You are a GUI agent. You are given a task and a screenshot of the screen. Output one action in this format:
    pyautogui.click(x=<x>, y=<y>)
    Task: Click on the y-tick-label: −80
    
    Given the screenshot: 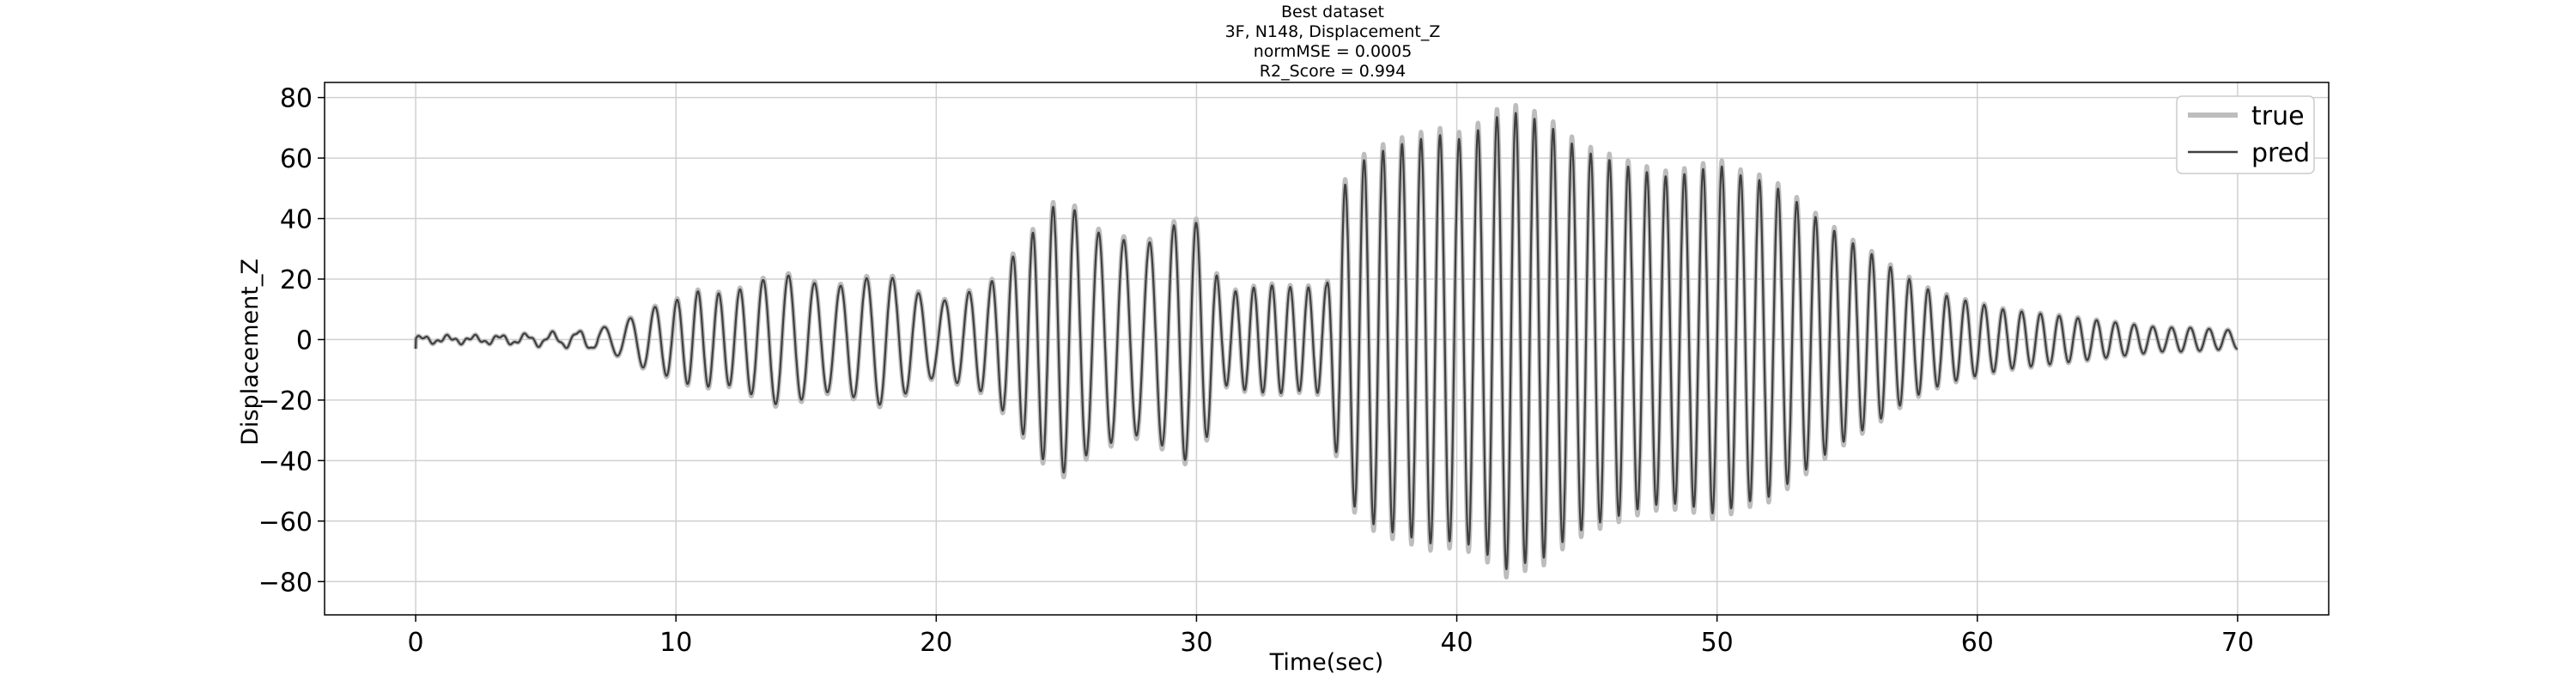 What is the action you would take?
    pyautogui.click(x=285, y=583)
    